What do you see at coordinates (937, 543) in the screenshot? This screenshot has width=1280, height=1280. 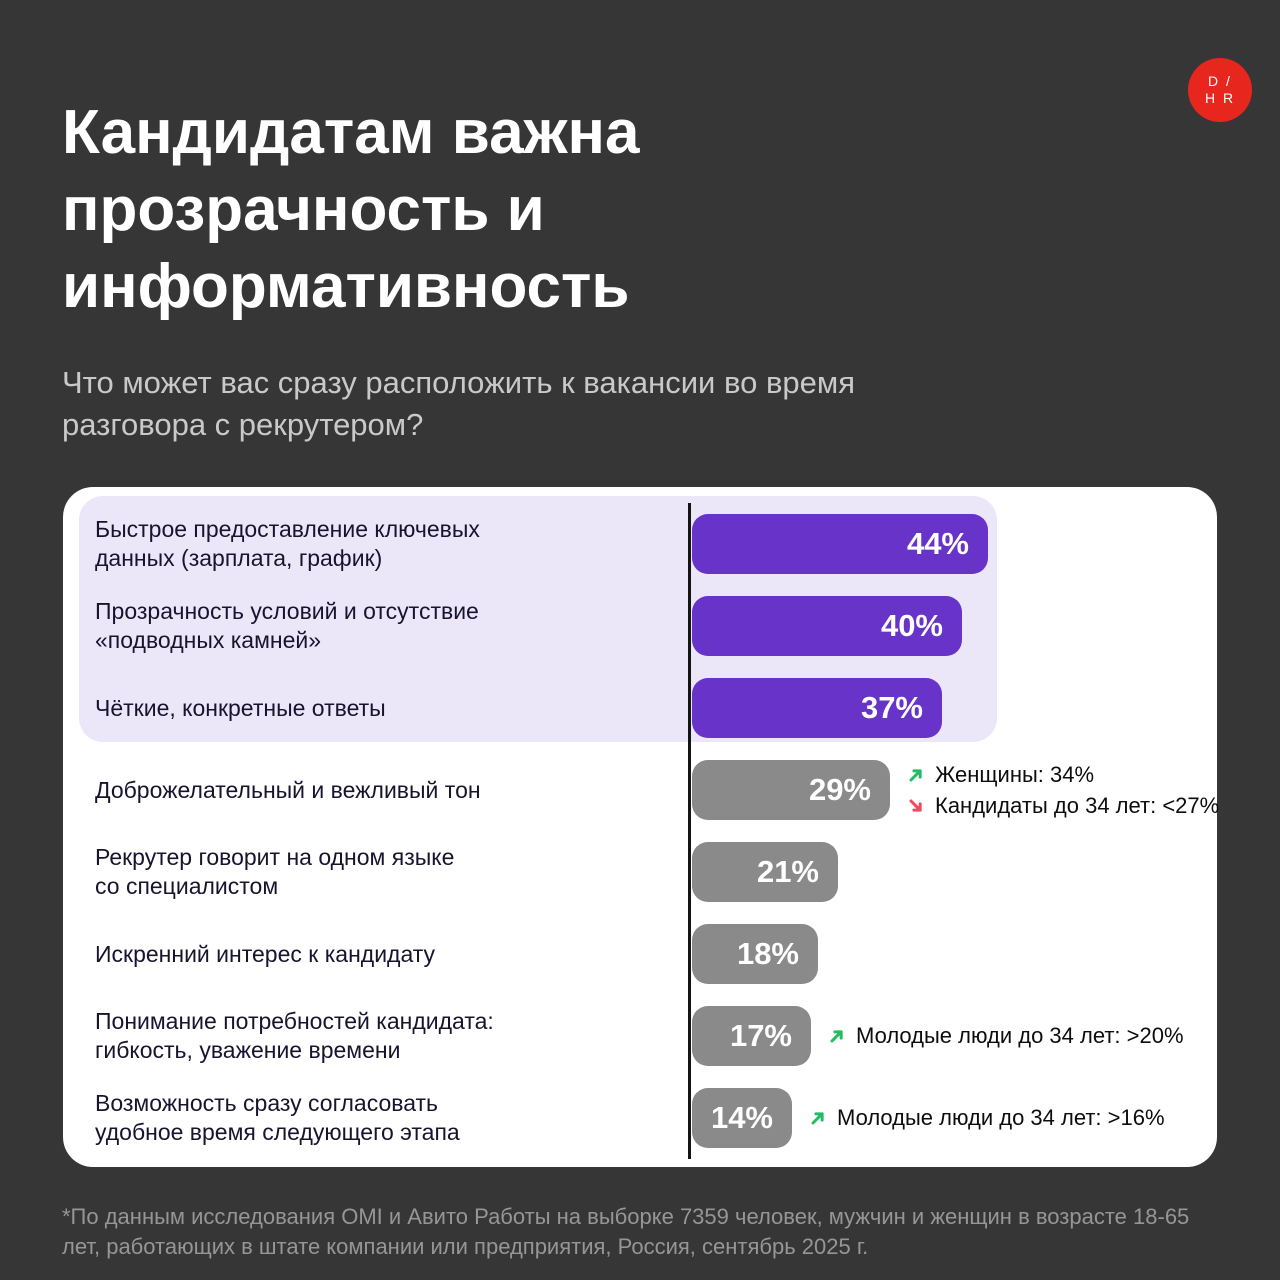 I see `bar-value: 44%` at bounding box center [937, 543].